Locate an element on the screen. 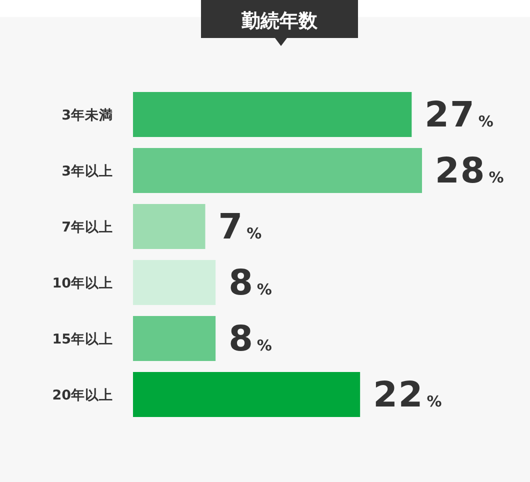 This screenshot has height=482, width=530. y-tick-label: 10年以上 is located at coordinates (82, 284).